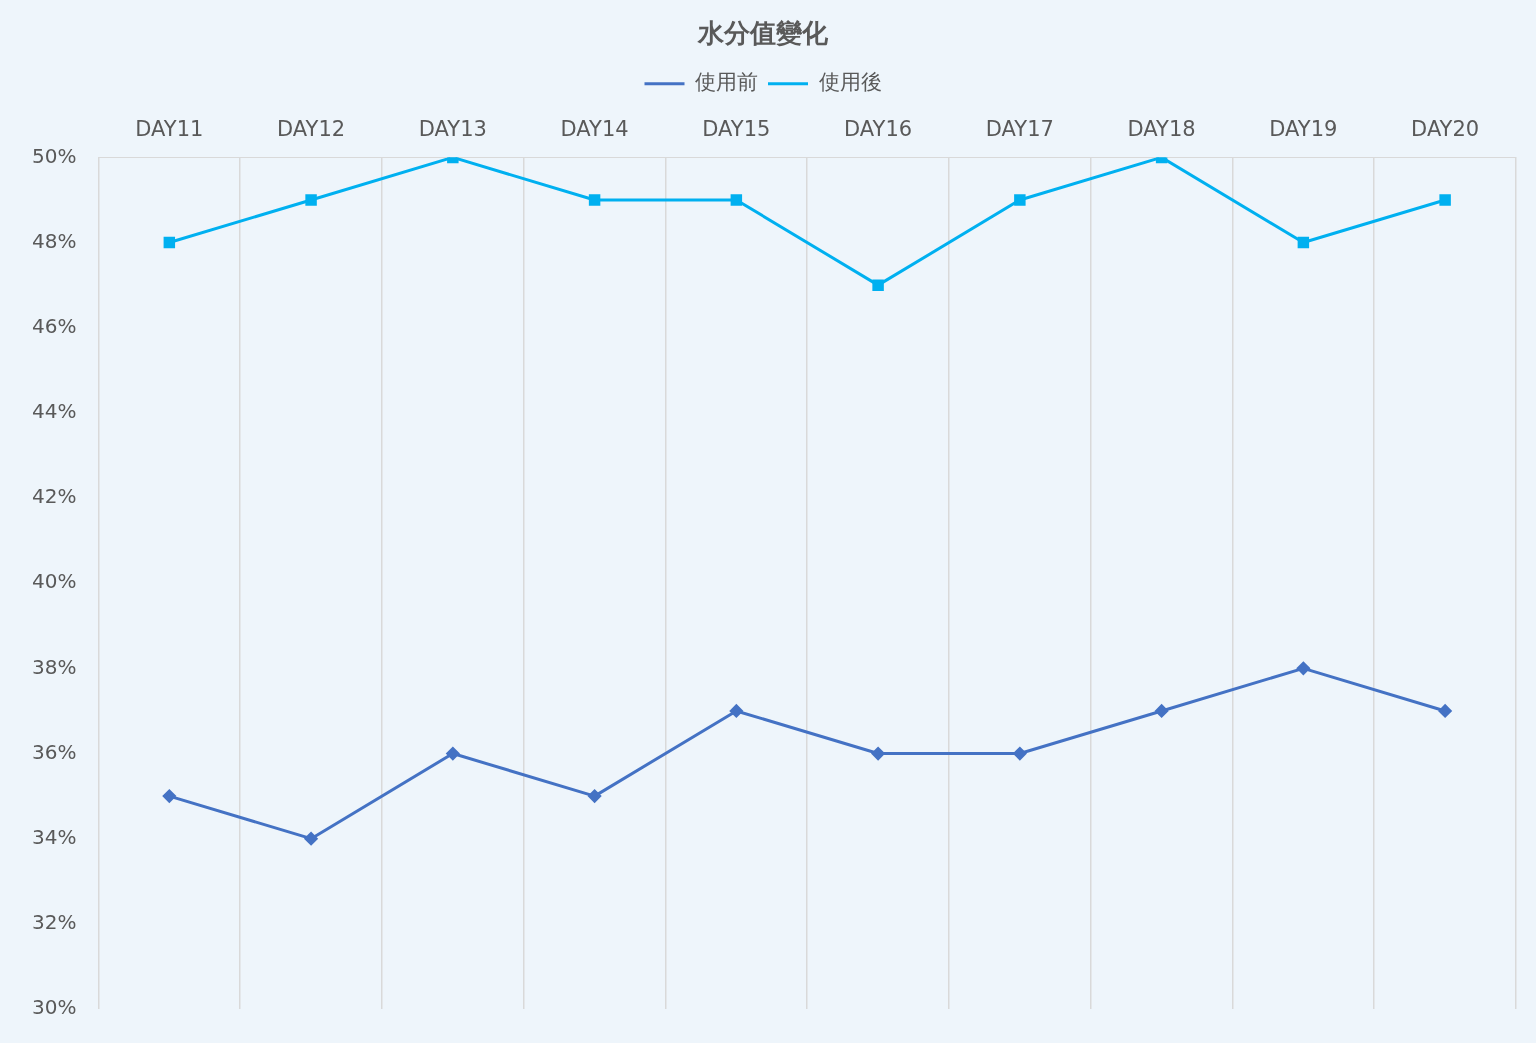 This screenshot has height=1043, width=1536. Describe the element at coordinates (1161, 129) in the screenshot. I see `x-tick-label: DAY18` at that location.